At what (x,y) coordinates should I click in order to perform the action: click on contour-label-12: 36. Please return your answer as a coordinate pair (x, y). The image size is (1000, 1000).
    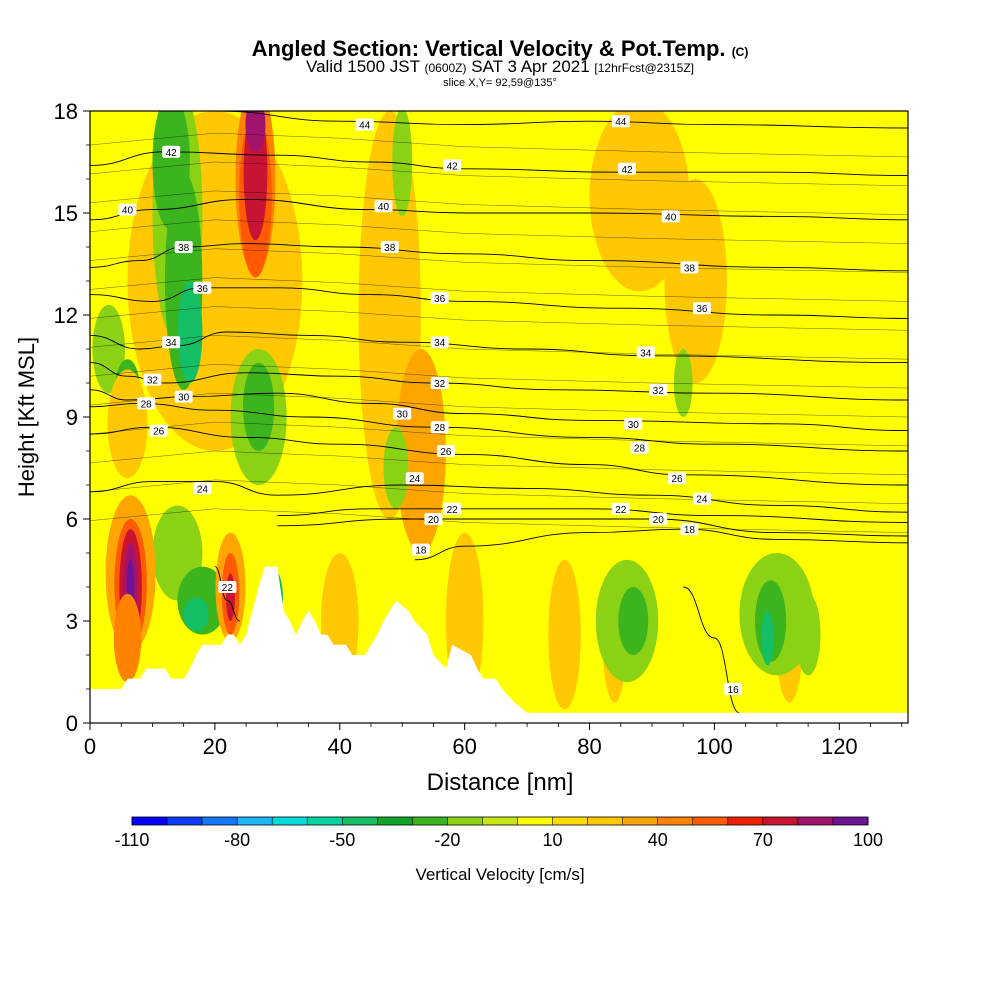
    Looking at the image, I should click on (439, 298).